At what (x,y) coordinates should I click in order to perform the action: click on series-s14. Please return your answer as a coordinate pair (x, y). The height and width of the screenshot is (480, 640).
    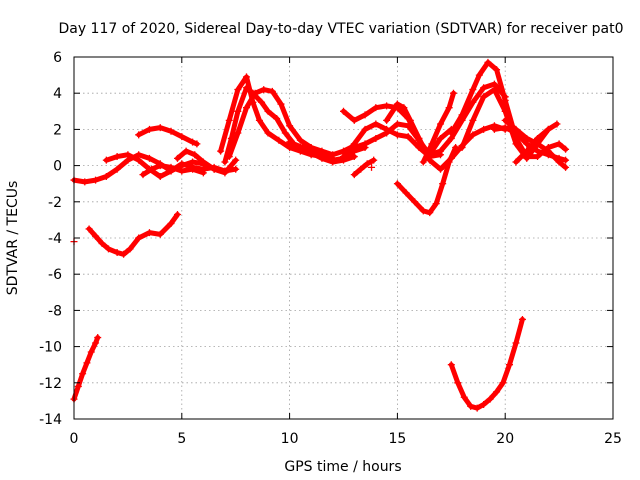
    Looking at the image, I should click on (438, 127).